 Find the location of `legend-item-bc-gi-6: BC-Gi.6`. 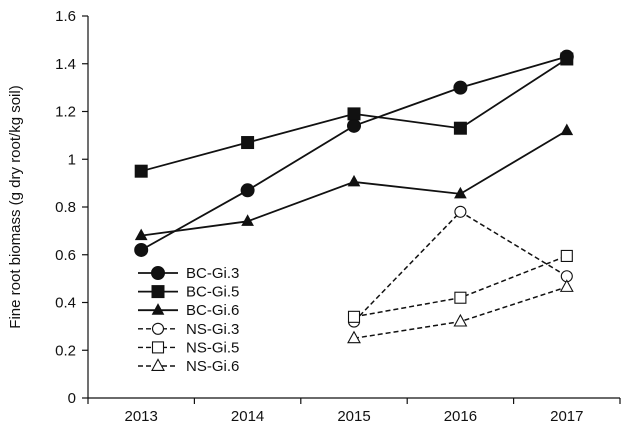

legend-item-bc-gi-6: BC-Gi.6 is located at coordinates (188, 310).